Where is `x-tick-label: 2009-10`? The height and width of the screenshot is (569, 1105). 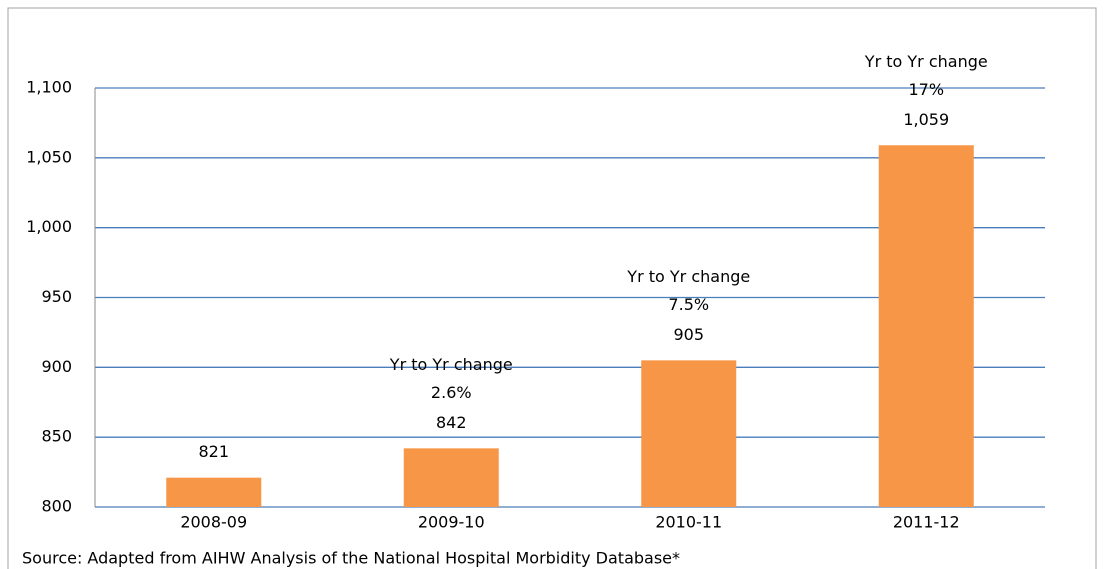 x-tick-label: 2009-10 is located at coordinates (451, 522).